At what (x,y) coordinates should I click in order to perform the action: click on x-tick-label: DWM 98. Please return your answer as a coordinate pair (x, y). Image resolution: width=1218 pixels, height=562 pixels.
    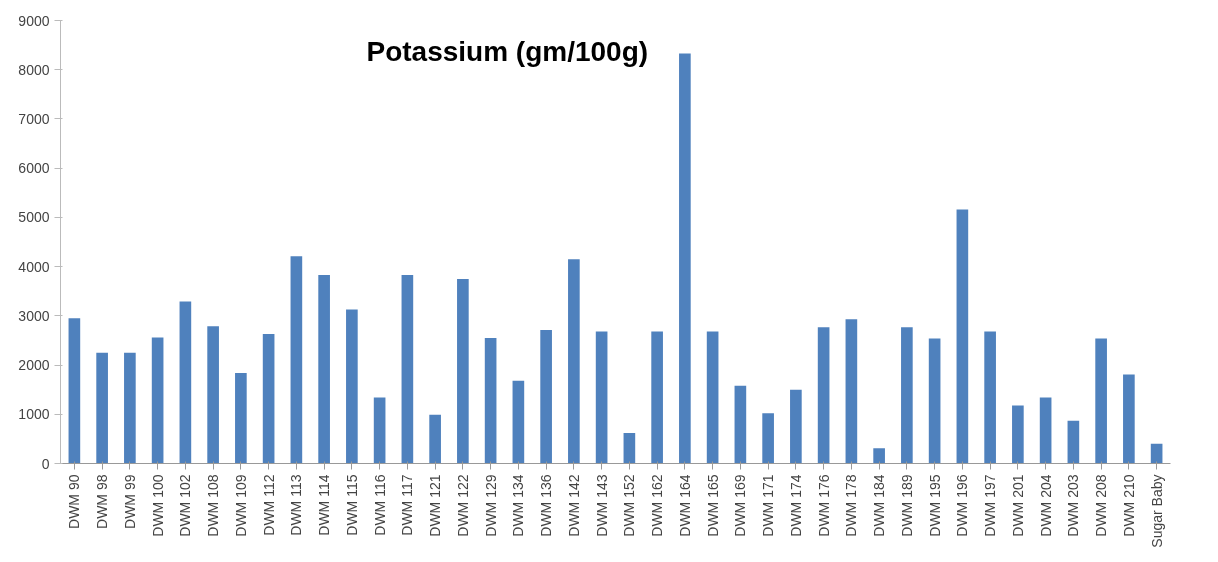
    Looking at the image, I should click on (102, 501).